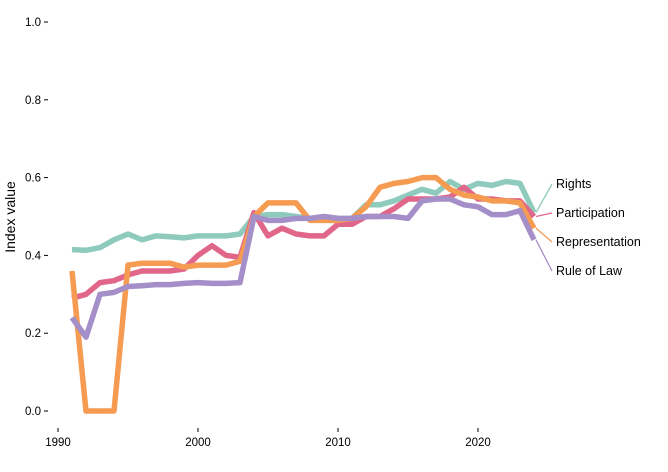 The height and width of the screenshot is (472, 668). I want to click on x-tick-label: 2020, so click(478, 443).